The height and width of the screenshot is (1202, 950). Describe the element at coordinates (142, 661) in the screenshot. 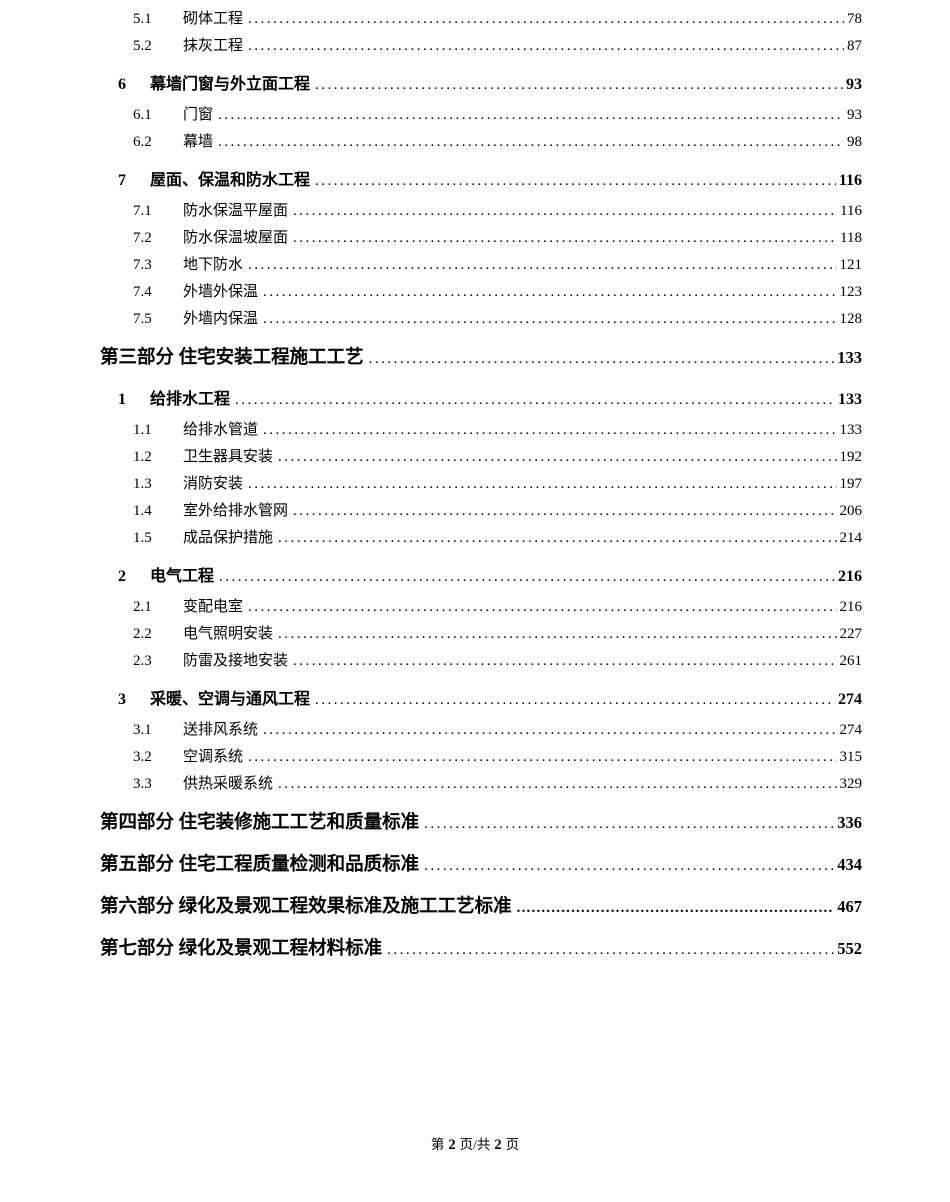

I see `toc-entry-number: 2.3` at that location.